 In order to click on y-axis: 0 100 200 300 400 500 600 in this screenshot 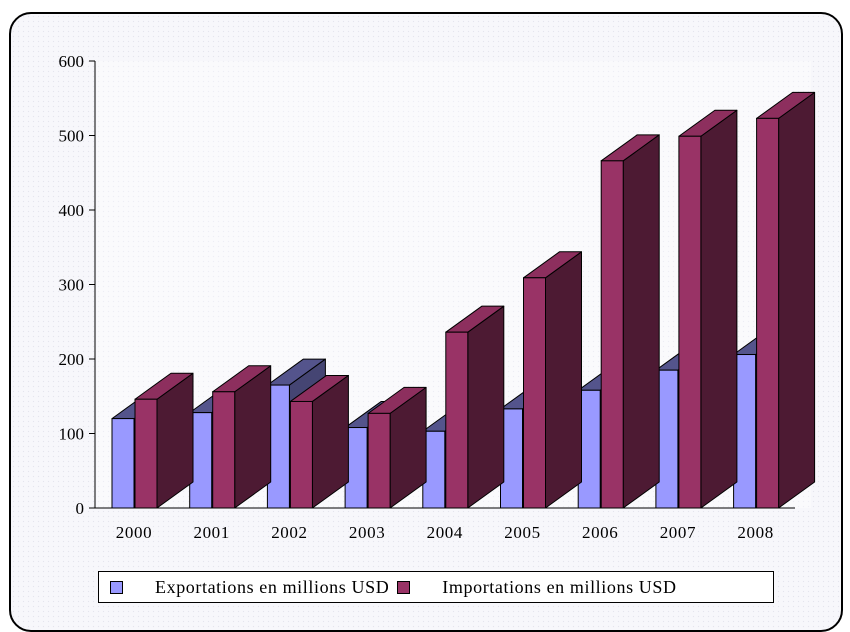, I will do `click(77, 285)`.